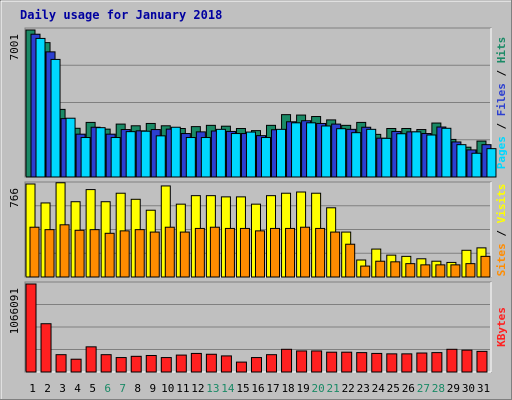 This screenshot has height=400, width=512. I want to click on x-tick-label: 24, so click(379, 388).